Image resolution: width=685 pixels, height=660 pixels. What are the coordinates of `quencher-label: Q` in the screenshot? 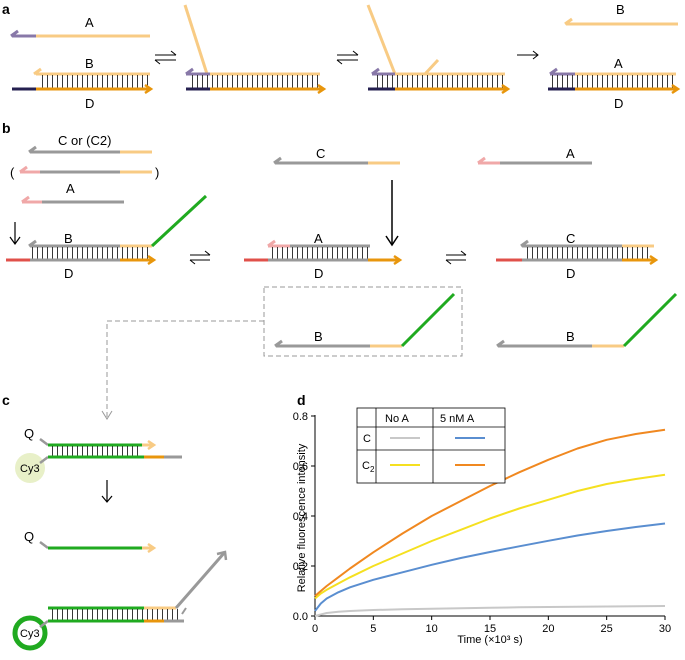 It's located at (29, 433).